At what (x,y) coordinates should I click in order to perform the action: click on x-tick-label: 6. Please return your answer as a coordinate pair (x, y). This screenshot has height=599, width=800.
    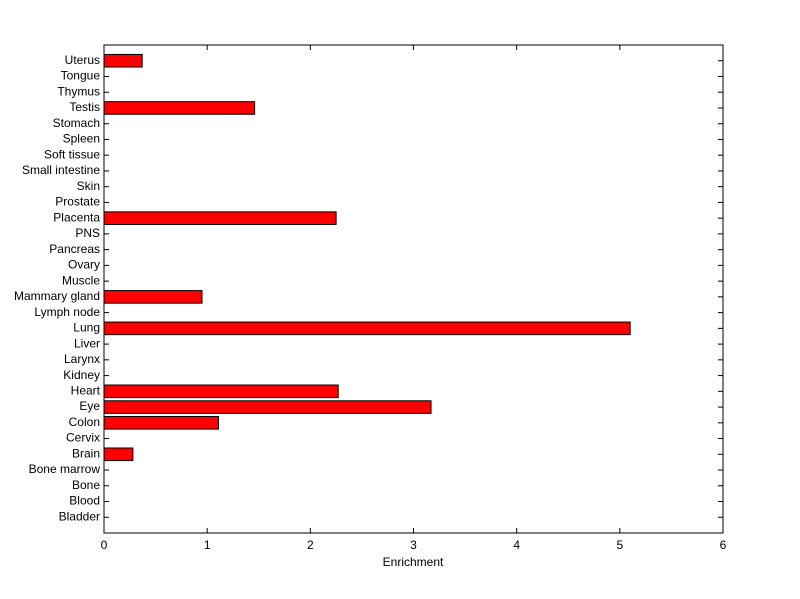
    Looking at the image, I should click on (723, 545).